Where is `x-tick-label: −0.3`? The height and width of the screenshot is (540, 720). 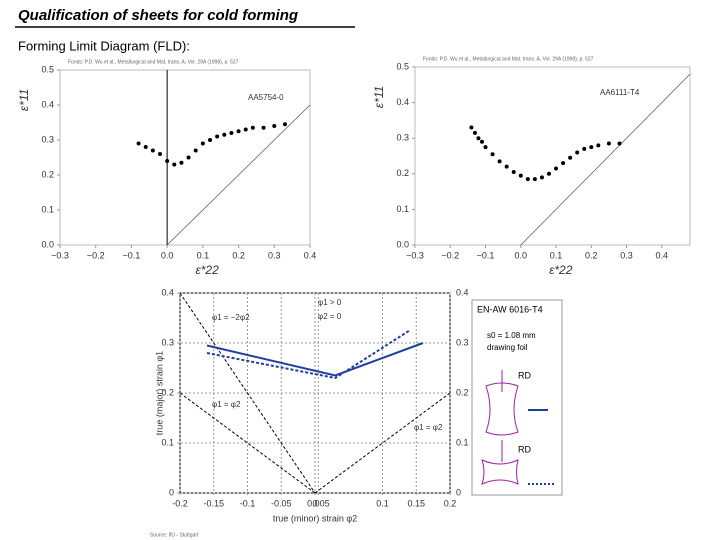
x-tick-label: −0.3 is located at coordinates (415, 255).